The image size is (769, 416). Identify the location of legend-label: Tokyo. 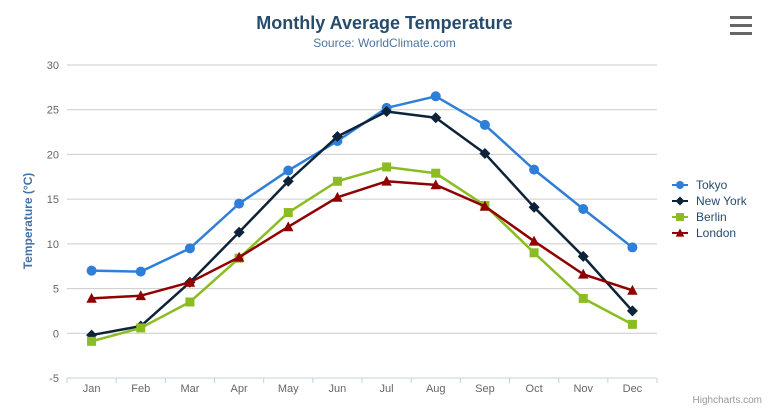
(712, 185).